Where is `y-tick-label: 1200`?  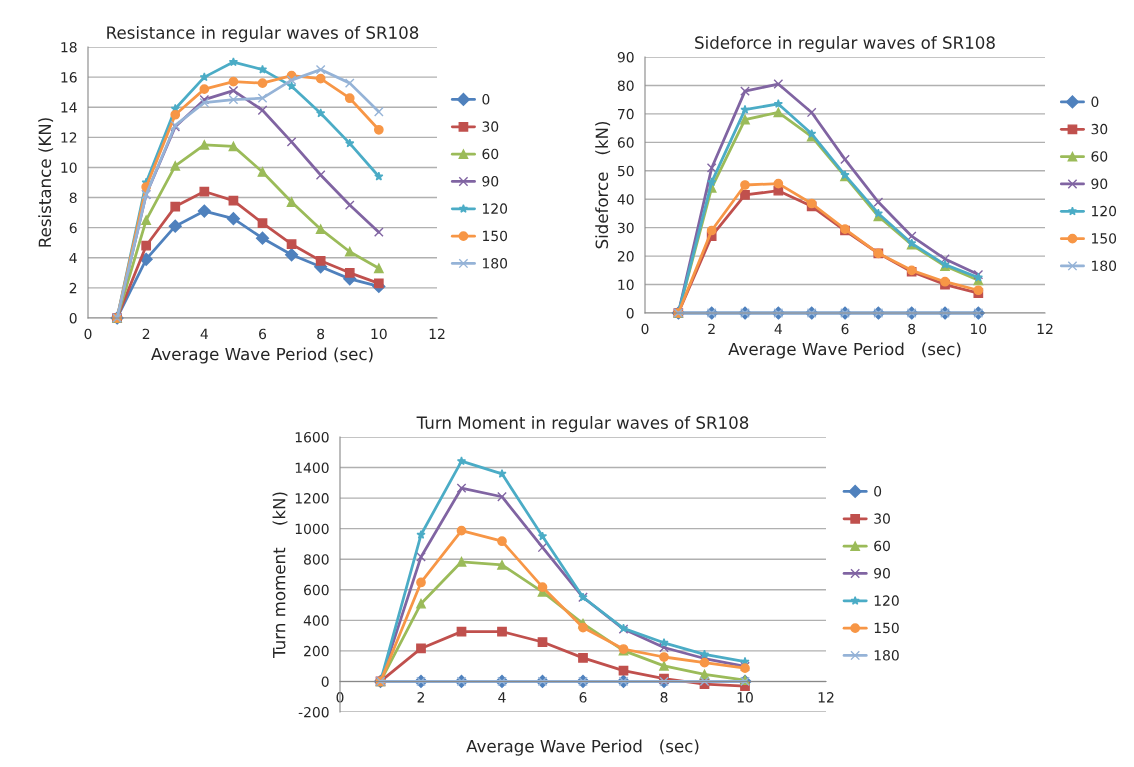
y-tick-label: 1200 is located at coordinates (312, 498).